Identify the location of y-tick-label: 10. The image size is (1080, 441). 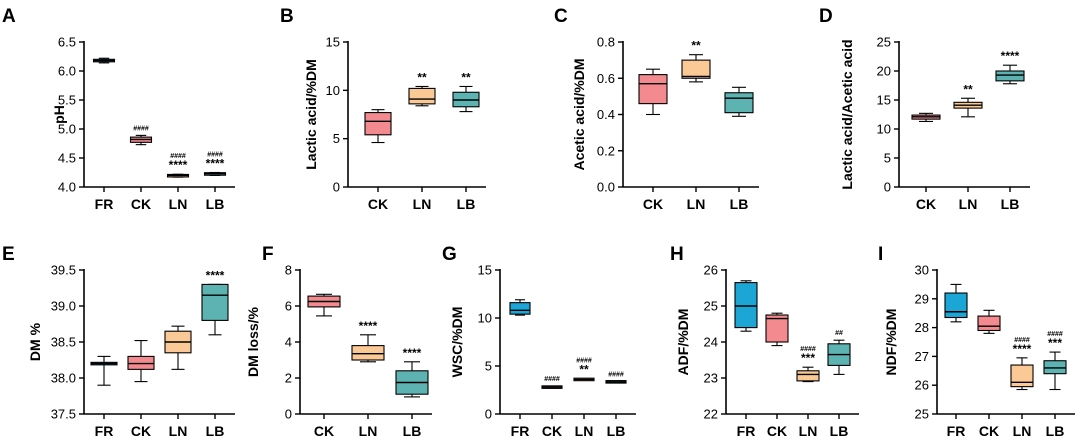
(333, 90).